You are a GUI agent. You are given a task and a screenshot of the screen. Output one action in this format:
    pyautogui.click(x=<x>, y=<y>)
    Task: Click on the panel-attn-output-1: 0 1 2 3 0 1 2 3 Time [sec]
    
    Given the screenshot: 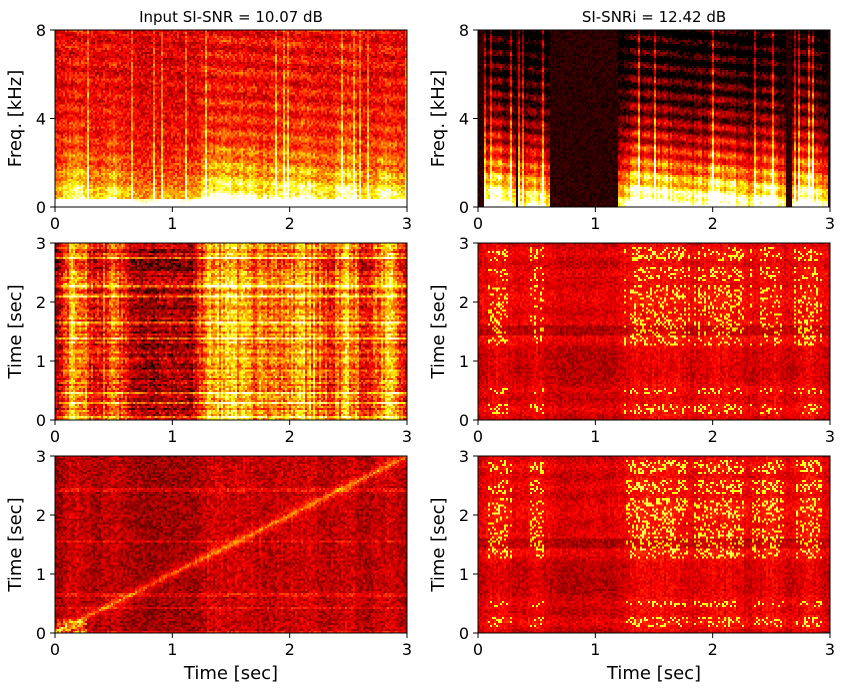 What is the action you would take?
    pyautogui.click(x=631, y=340)
    